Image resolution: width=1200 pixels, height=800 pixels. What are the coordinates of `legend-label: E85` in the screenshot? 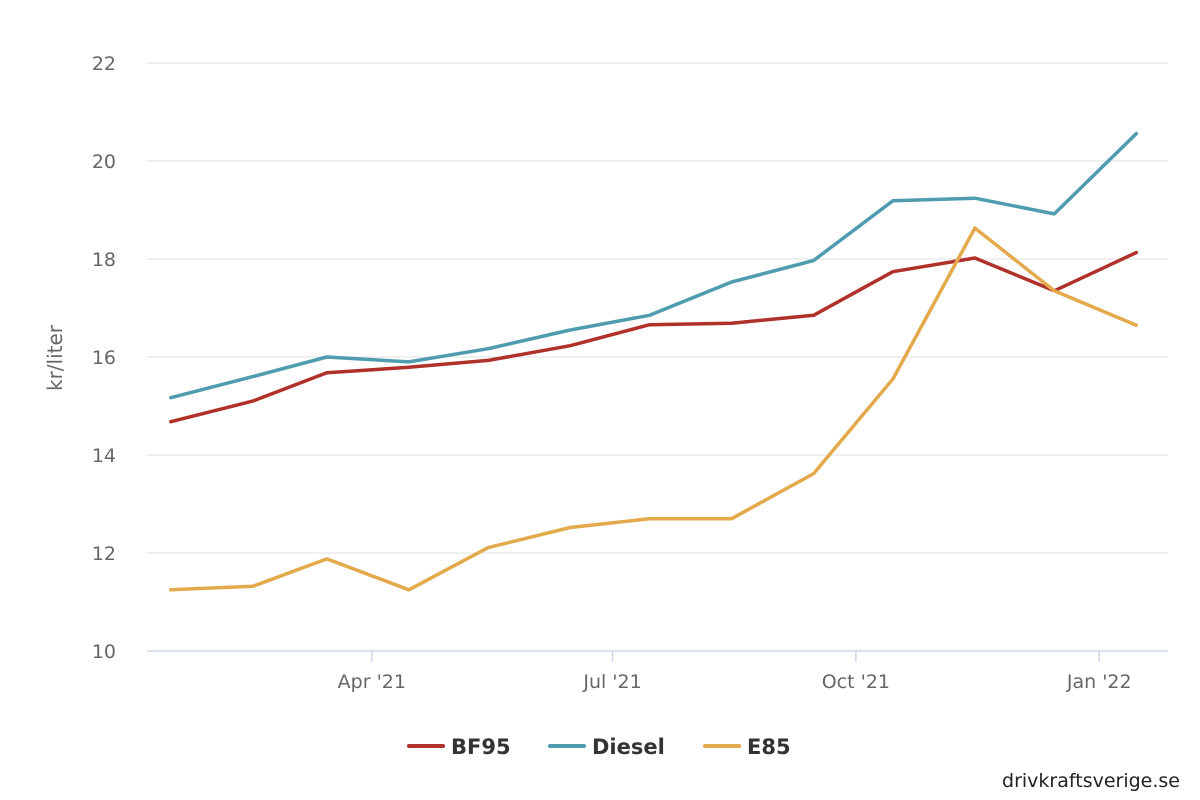 It's located at (769, 747).